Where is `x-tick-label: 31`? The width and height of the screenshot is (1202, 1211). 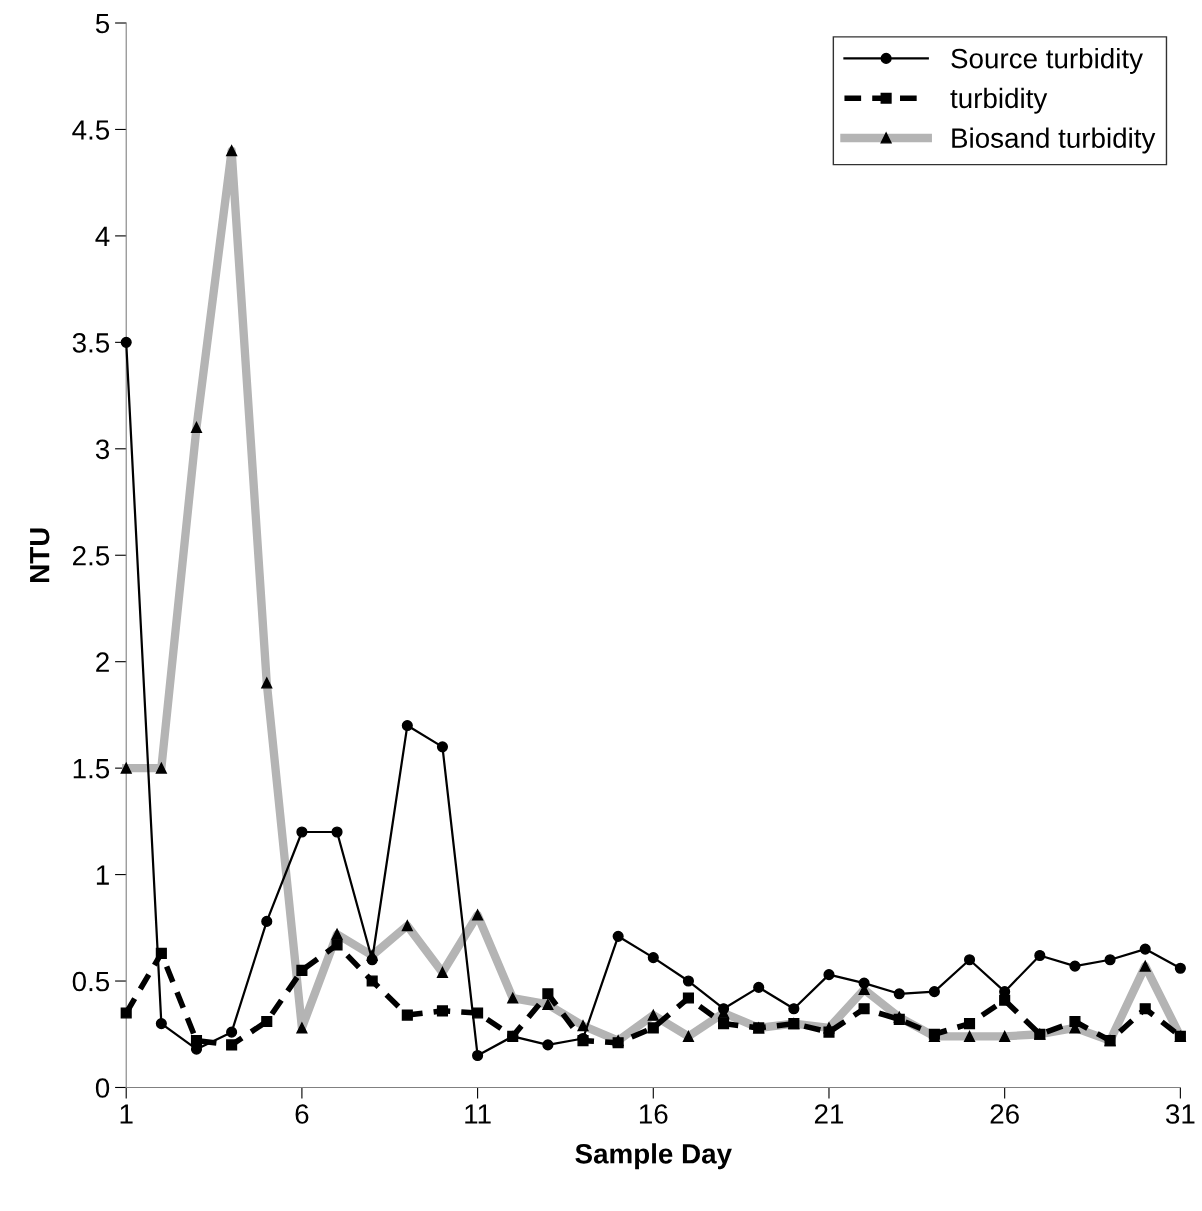 x-tick-label: 31 is located at coordinates (1180, 1114).